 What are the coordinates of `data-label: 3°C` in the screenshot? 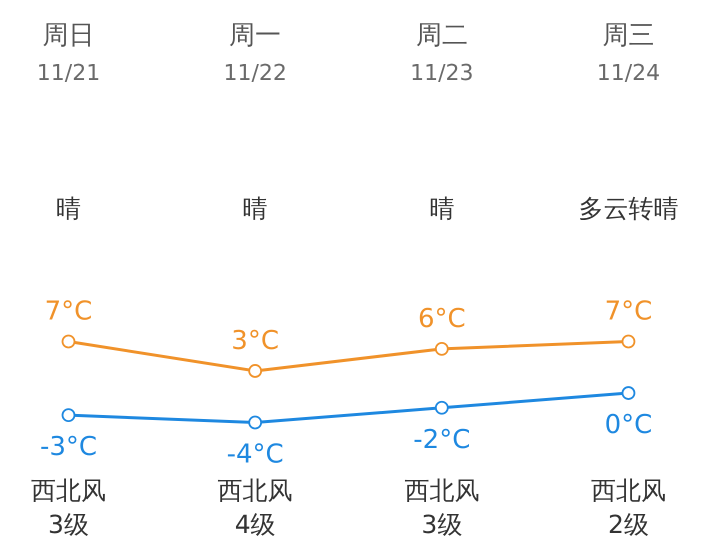 It's located at (255, 341).